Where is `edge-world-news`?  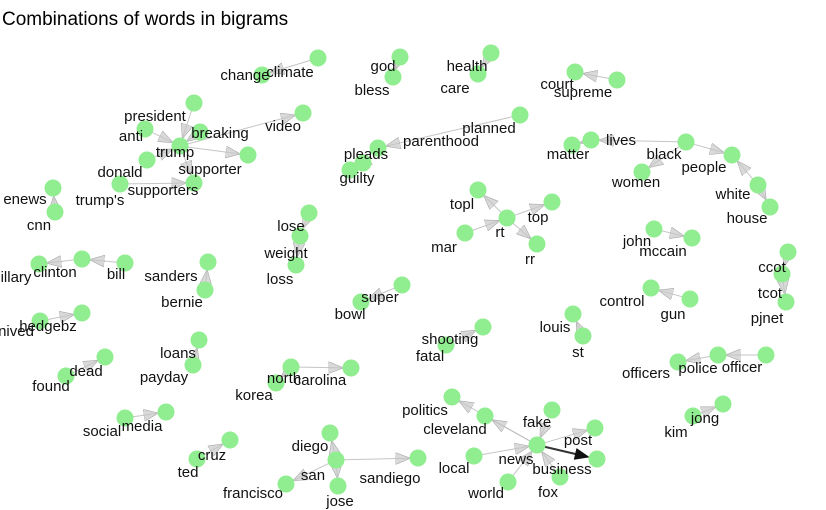
edge-world-news is located at coordinates (520, 466).